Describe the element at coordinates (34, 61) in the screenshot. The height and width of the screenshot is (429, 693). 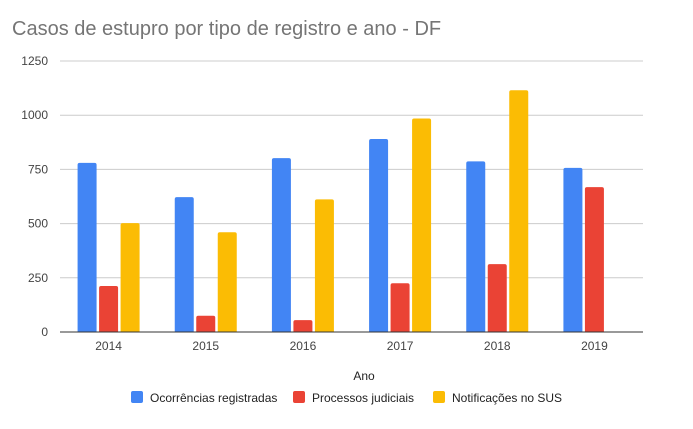
I see `y-tick-label: 1250` at that location.